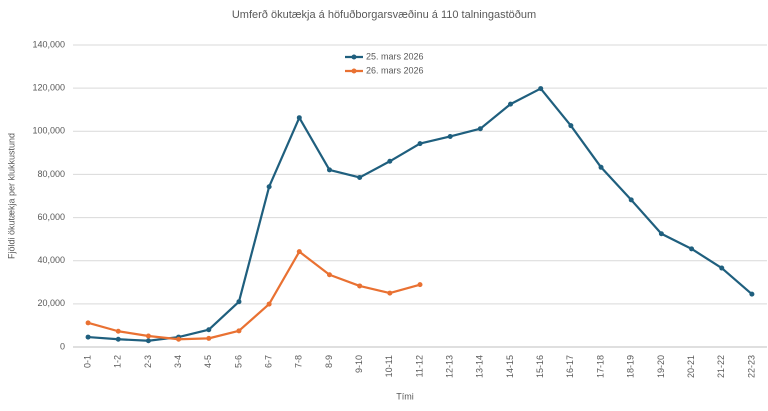  What do you see at coordinates (419, 366) in the screenshot?
I see `x-tick-label: 11-12` at bounding box center [419, 366].